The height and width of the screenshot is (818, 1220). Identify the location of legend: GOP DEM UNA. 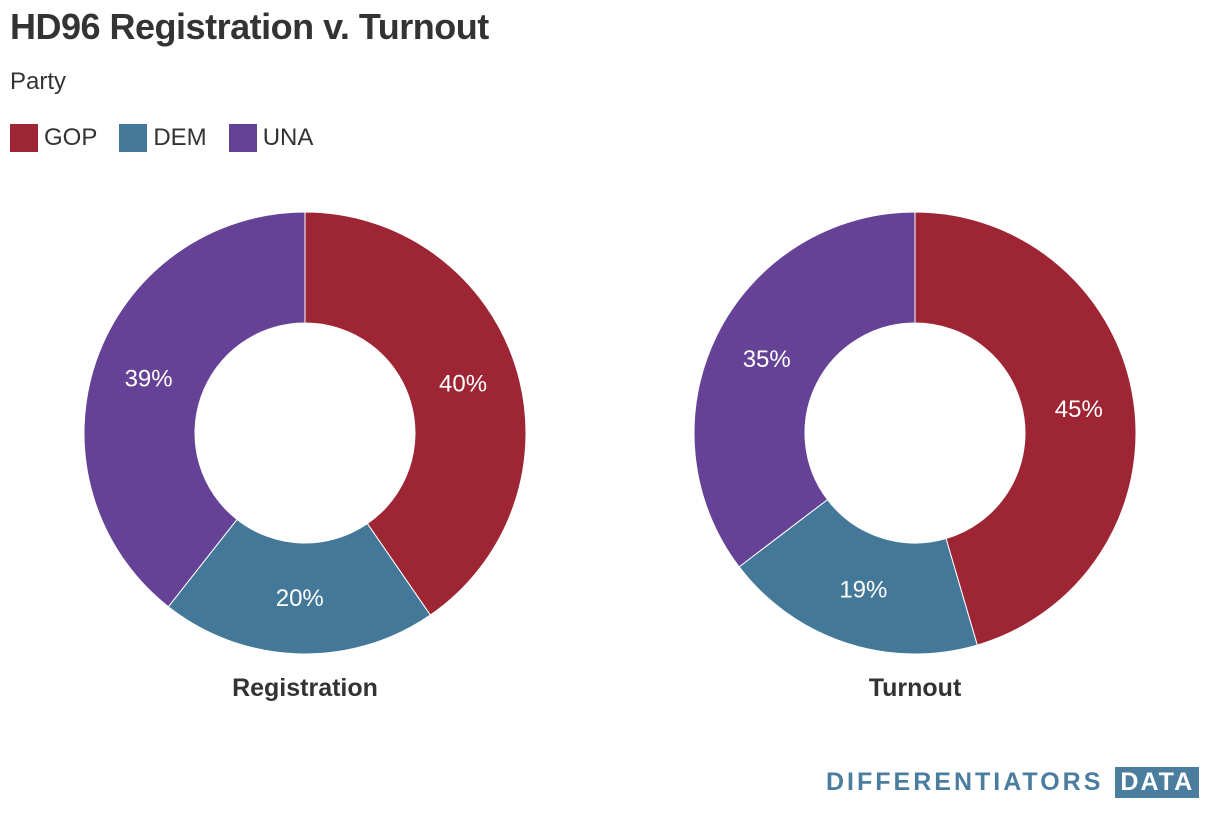
(172, 138).